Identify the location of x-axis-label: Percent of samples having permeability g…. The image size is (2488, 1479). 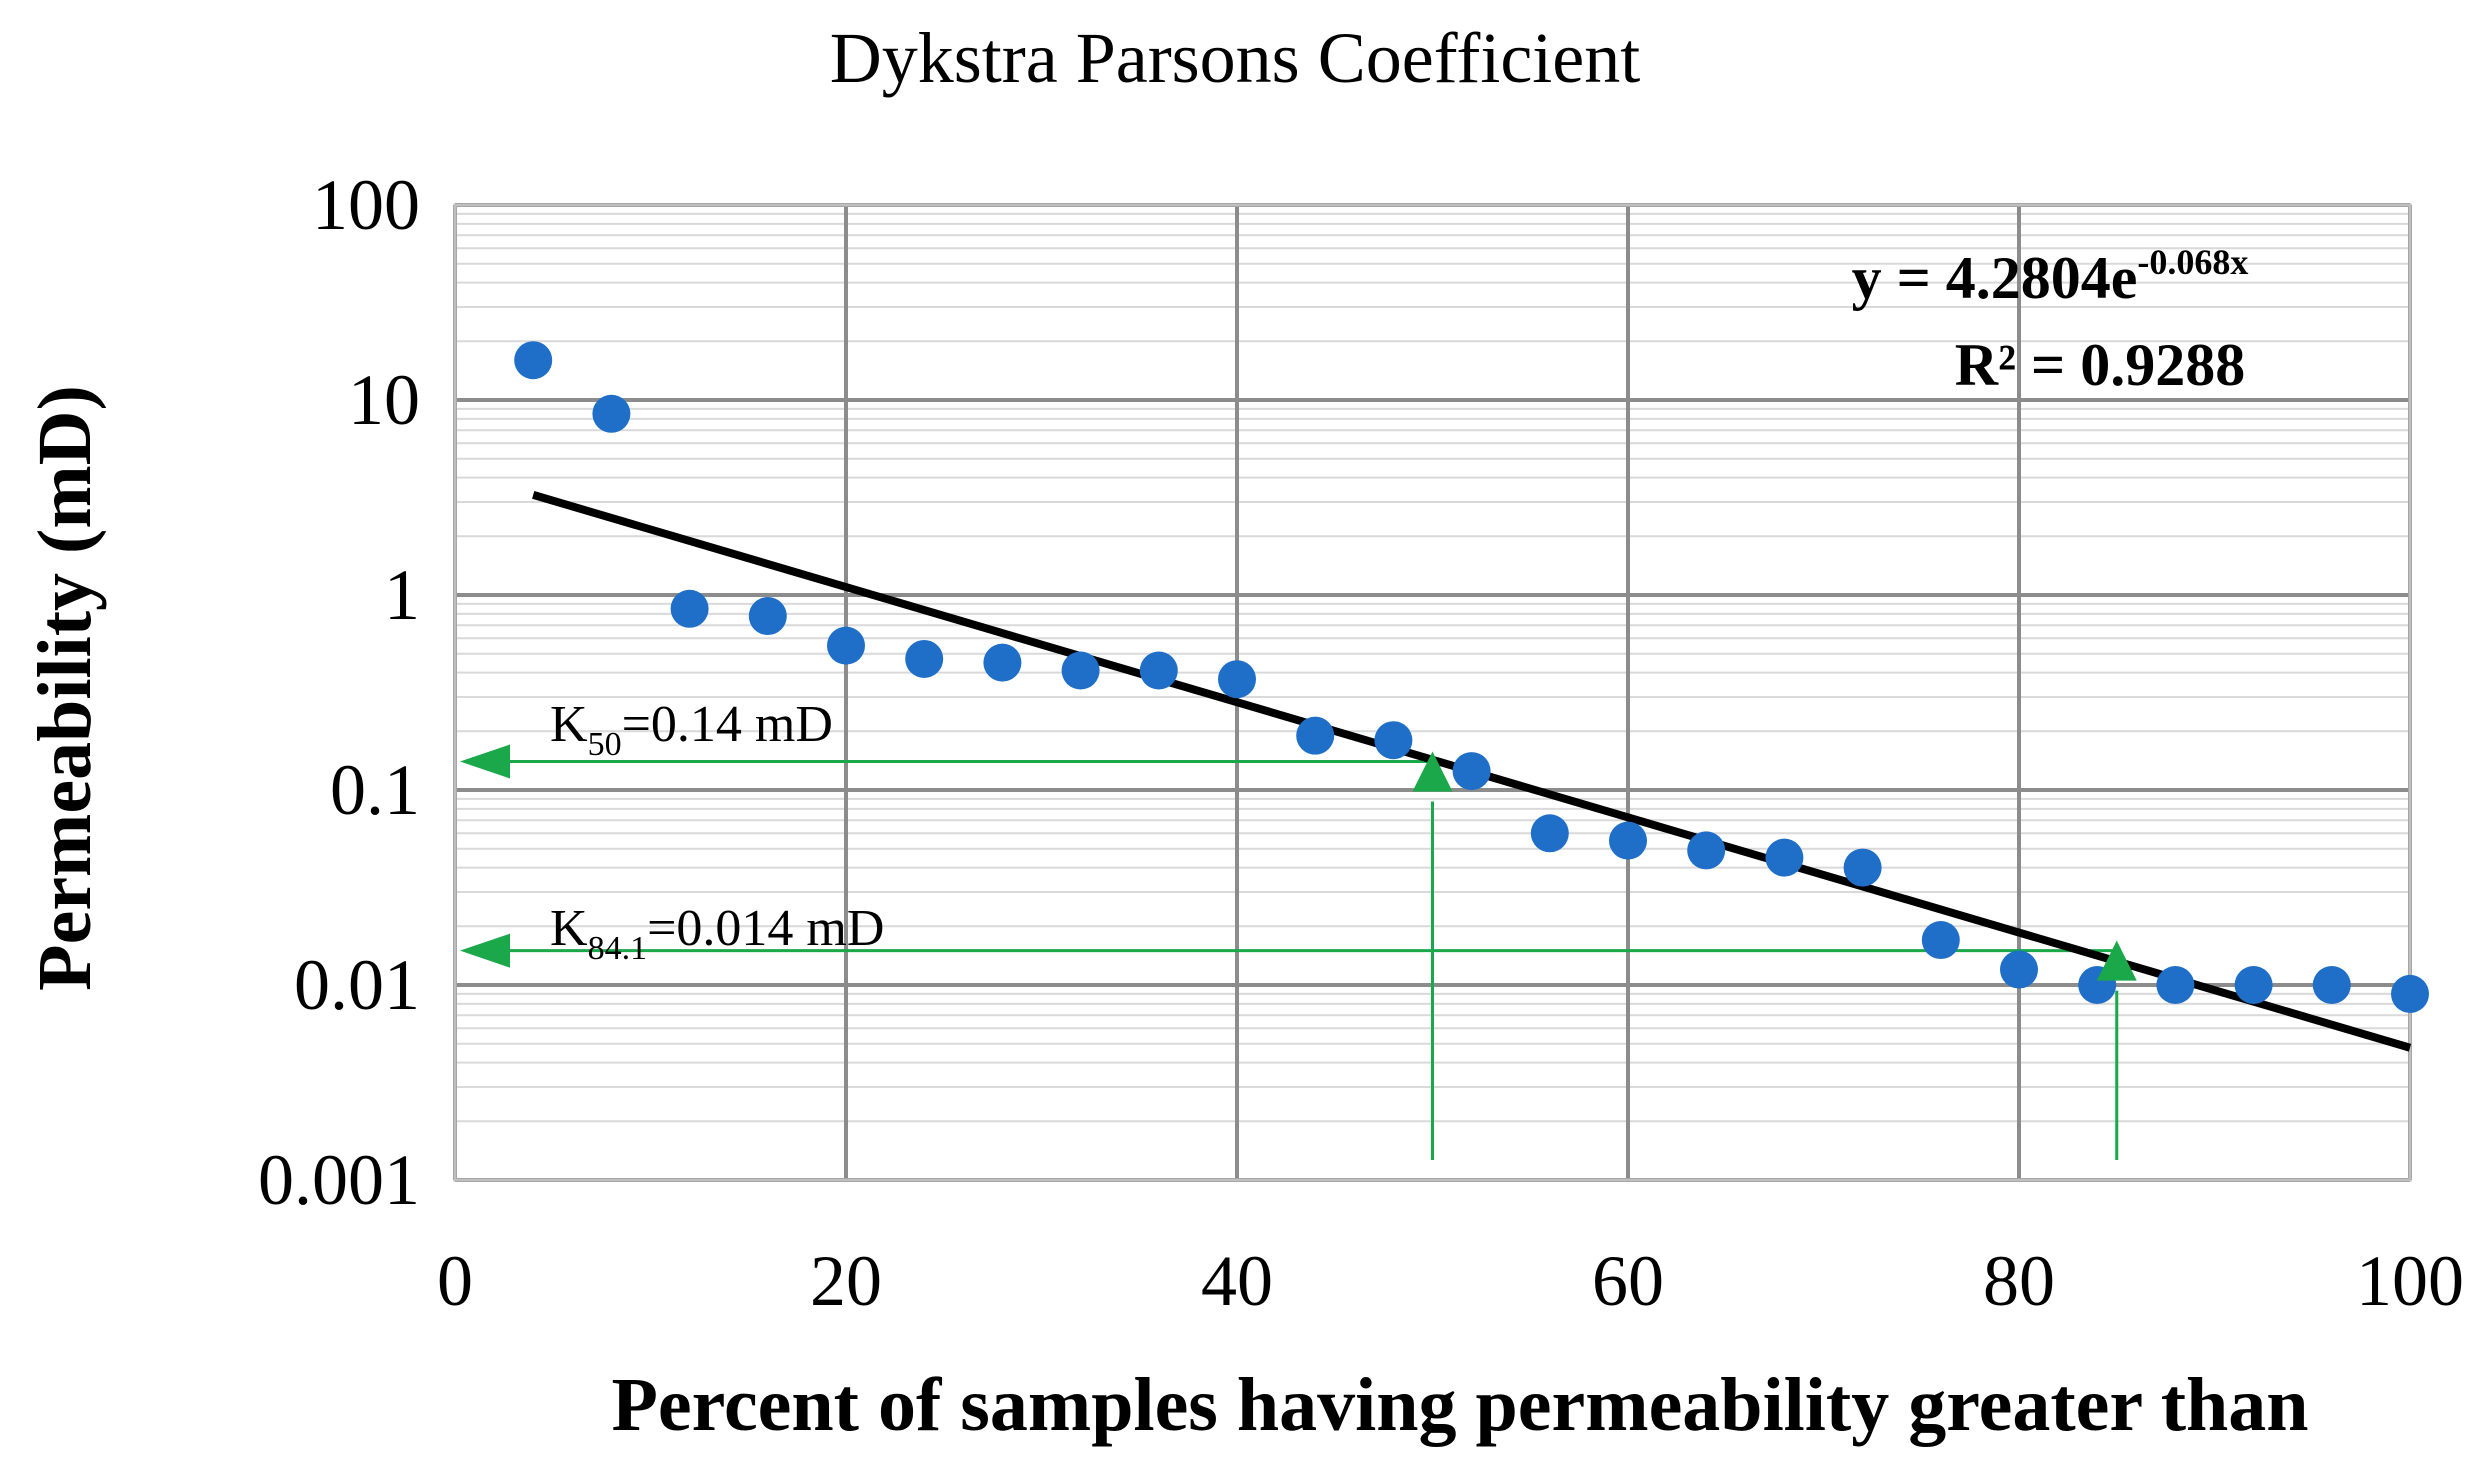
(1459, 1405).